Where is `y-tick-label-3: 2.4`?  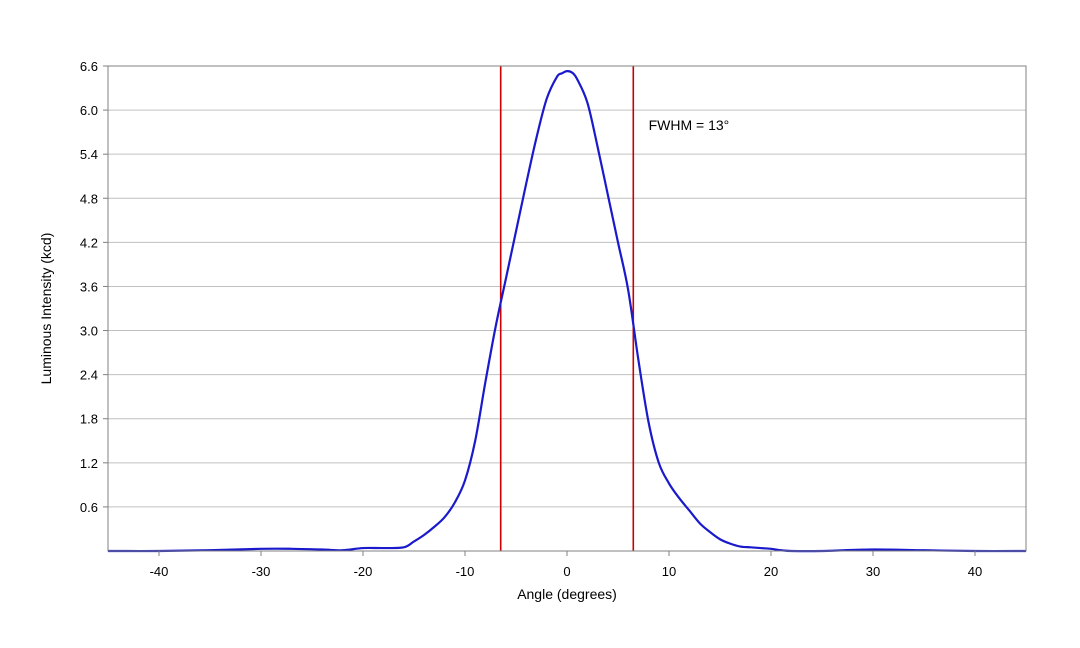 y-tick-label-3: 2.4 is located at coordinates (89, 375).